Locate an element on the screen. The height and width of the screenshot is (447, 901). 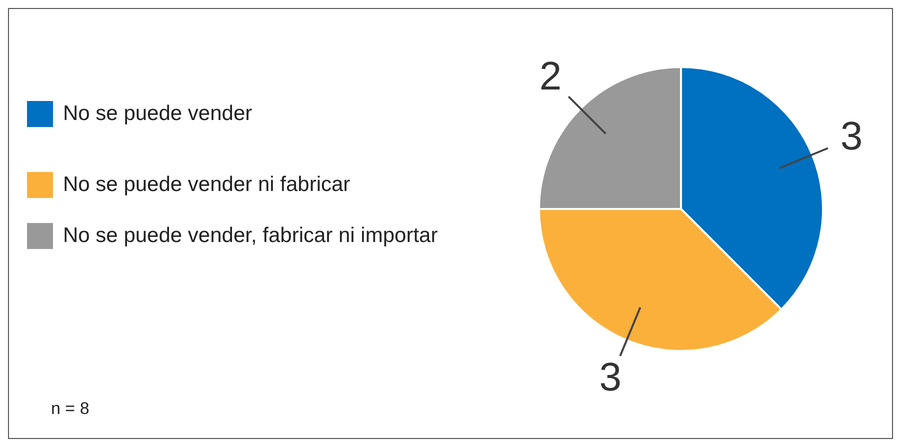
legend-label: No se puede vender ni fabricar is located at coordinates (206, 185).